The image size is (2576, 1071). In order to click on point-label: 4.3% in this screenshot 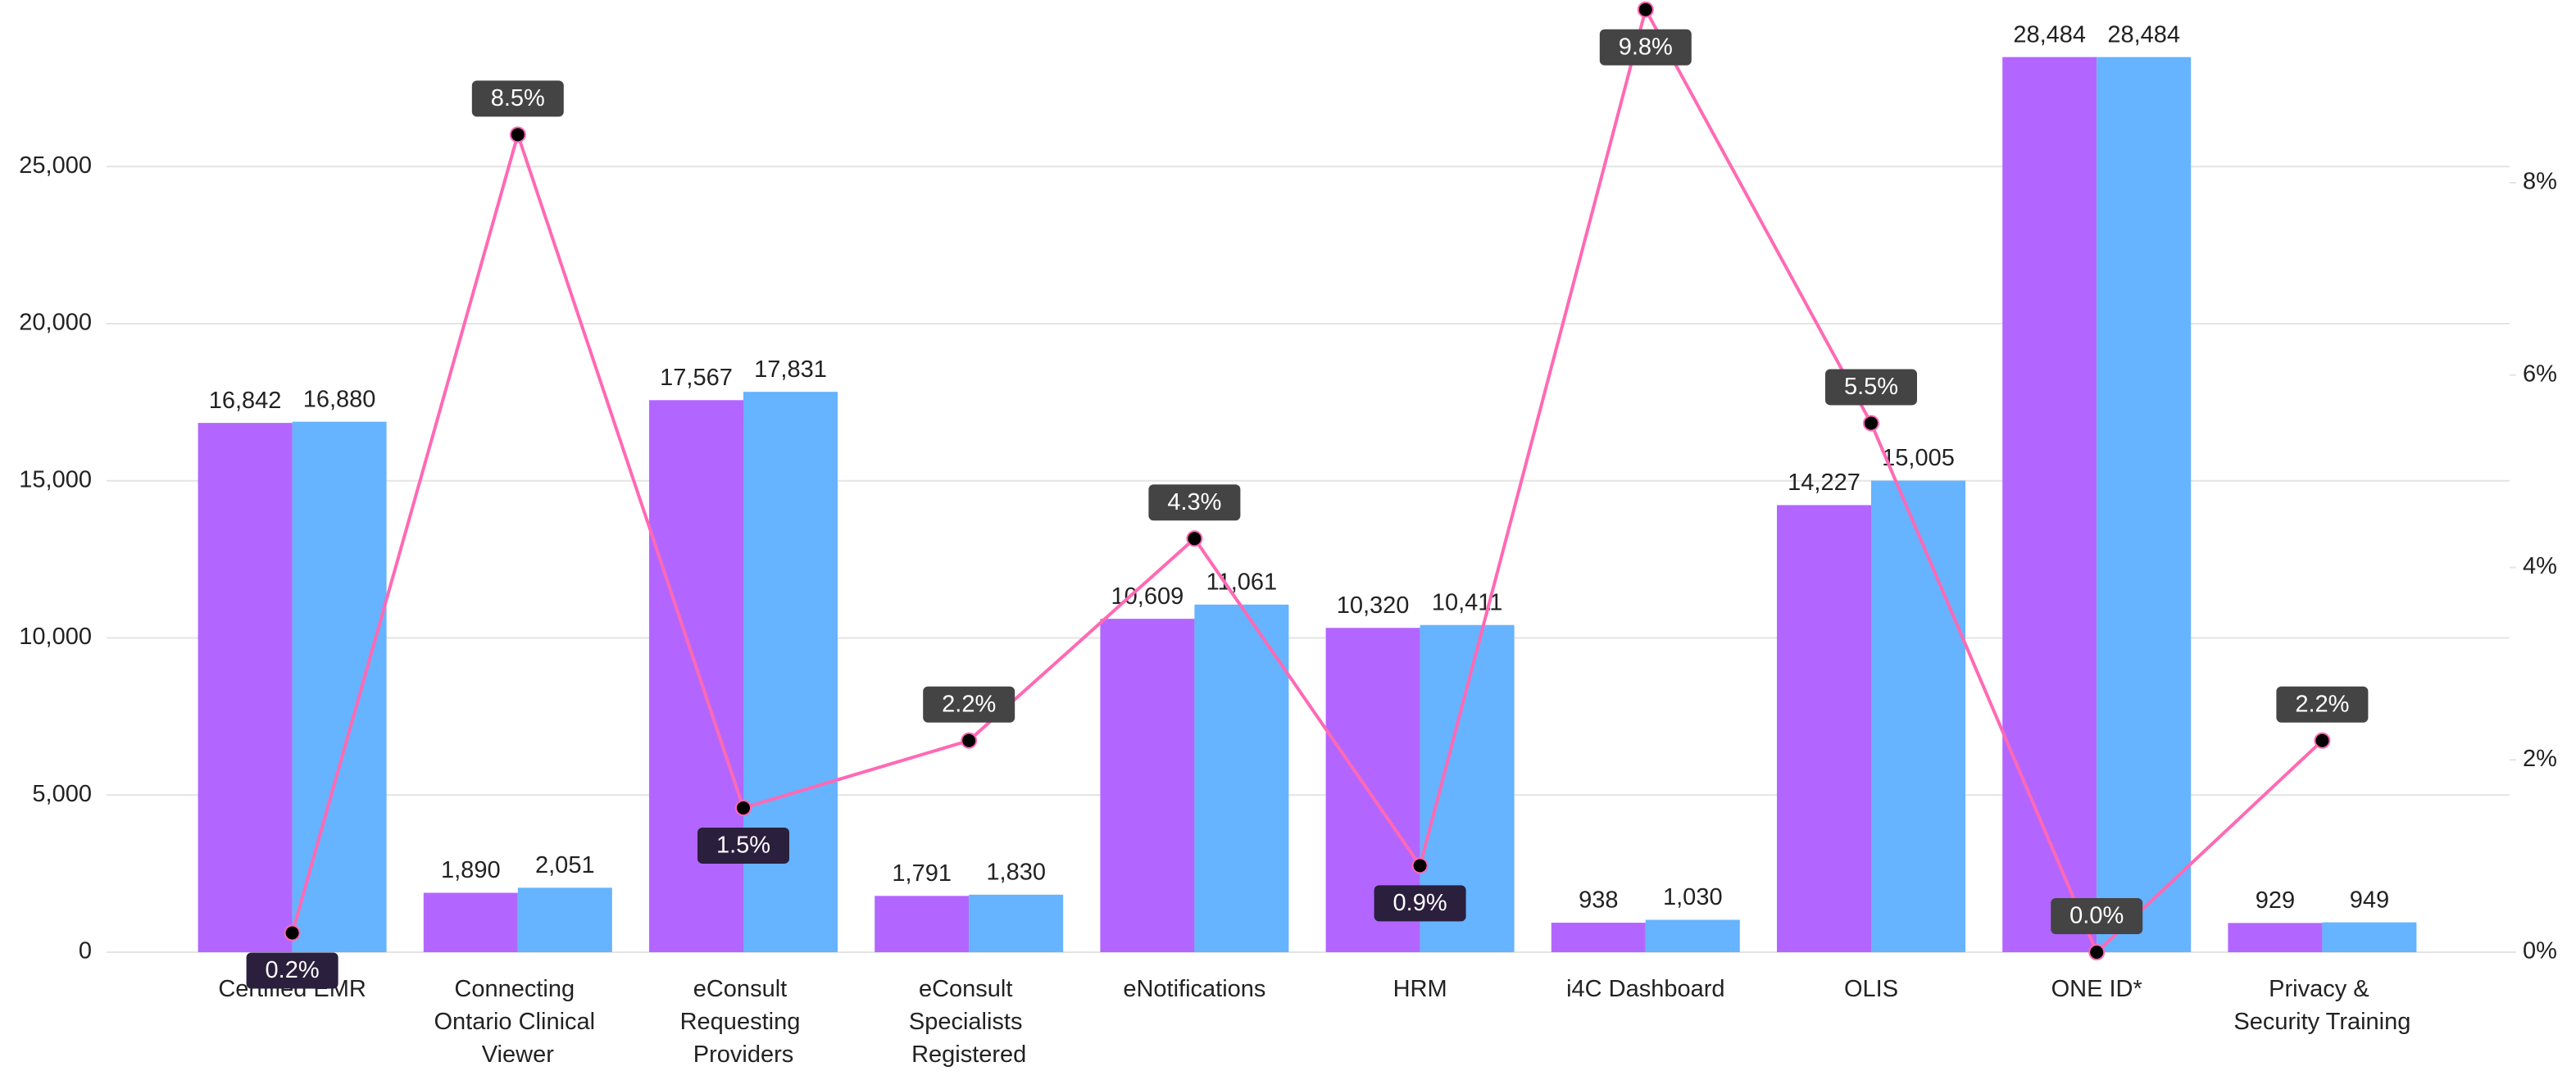, I will do `click(1194, 502)`.